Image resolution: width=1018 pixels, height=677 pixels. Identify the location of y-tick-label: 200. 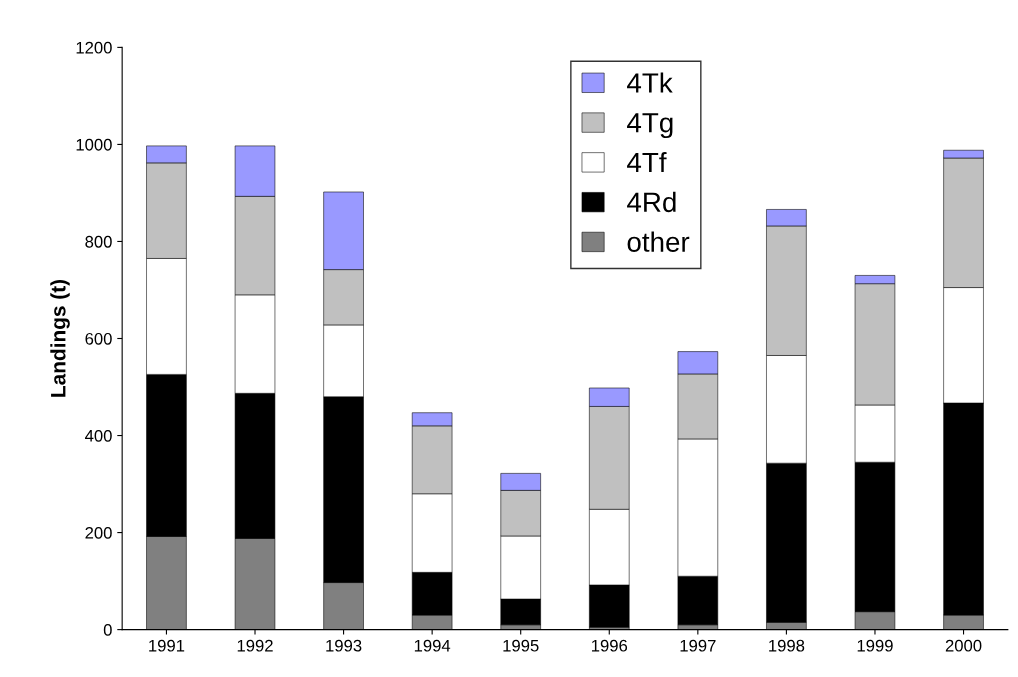
(98, 532).